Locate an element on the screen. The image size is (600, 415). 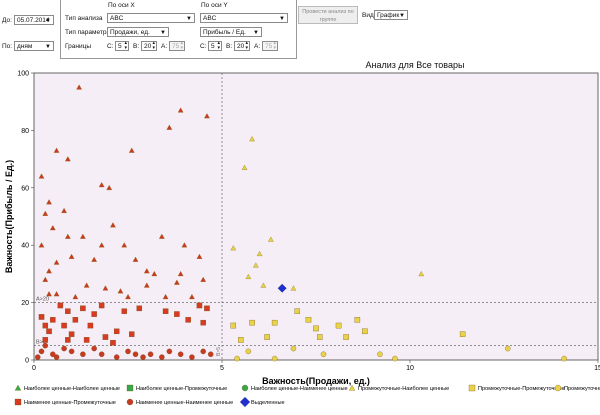
param-y-select: Прибыль / Ед. ▼ is located at coordinates (231, 32).